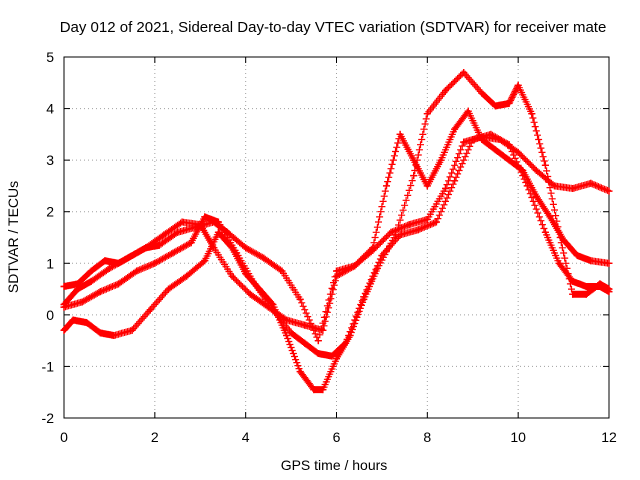  I want to click on y-tick-label: 0, so click(50, 315).